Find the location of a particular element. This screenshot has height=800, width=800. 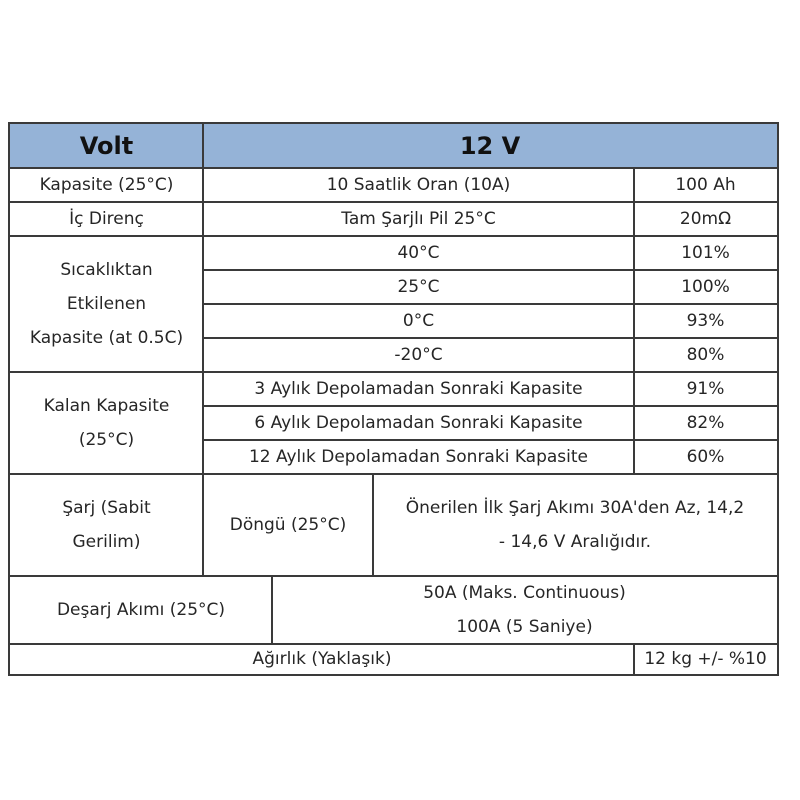

temperature-capacity-label-line-3: Kapasite (at 0.5C) is located at coordinates (106, 338).